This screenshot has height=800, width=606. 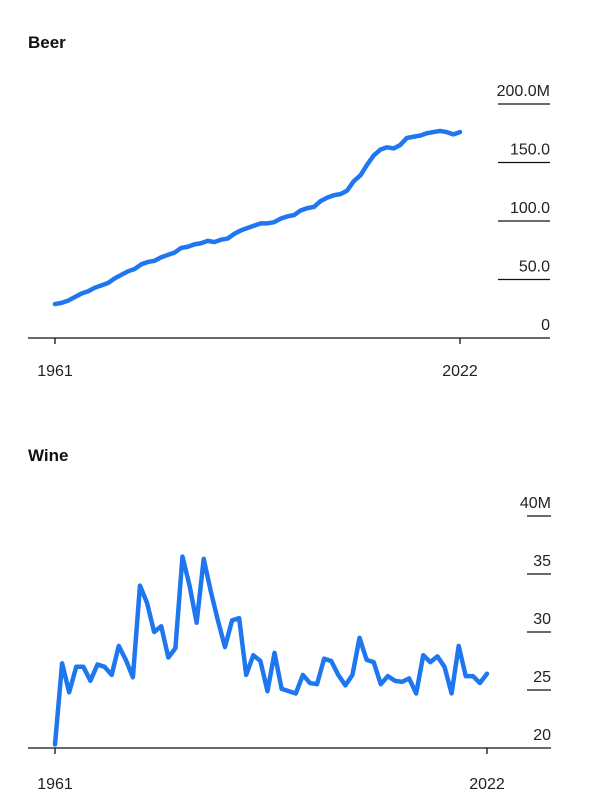 I want to click on wine-y-tick-label: 25, so click(x=542, y=677).